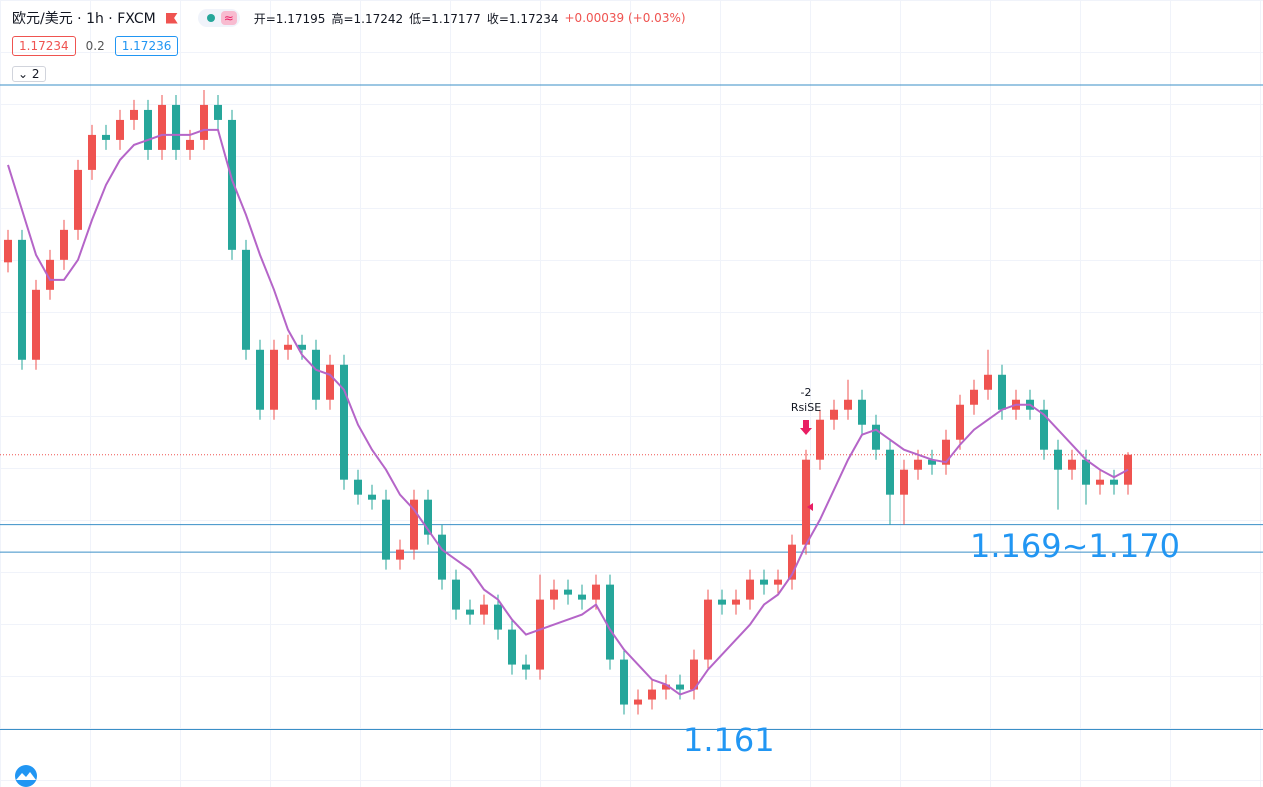 The height and width of the screenshot is (787, 1263). I want to click on signal-value: -2, so click(806, 392).